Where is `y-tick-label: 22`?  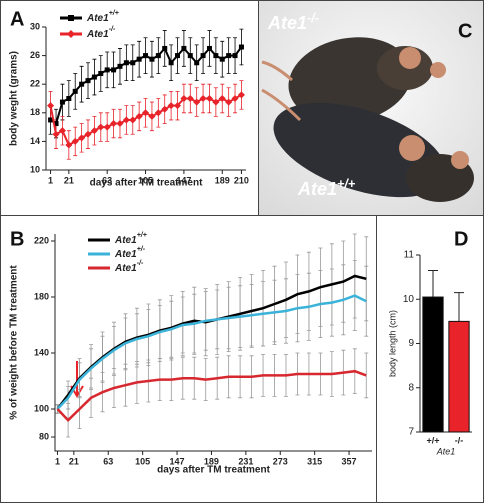 y-tick-label: 22 is located at coordinates (35, 84).